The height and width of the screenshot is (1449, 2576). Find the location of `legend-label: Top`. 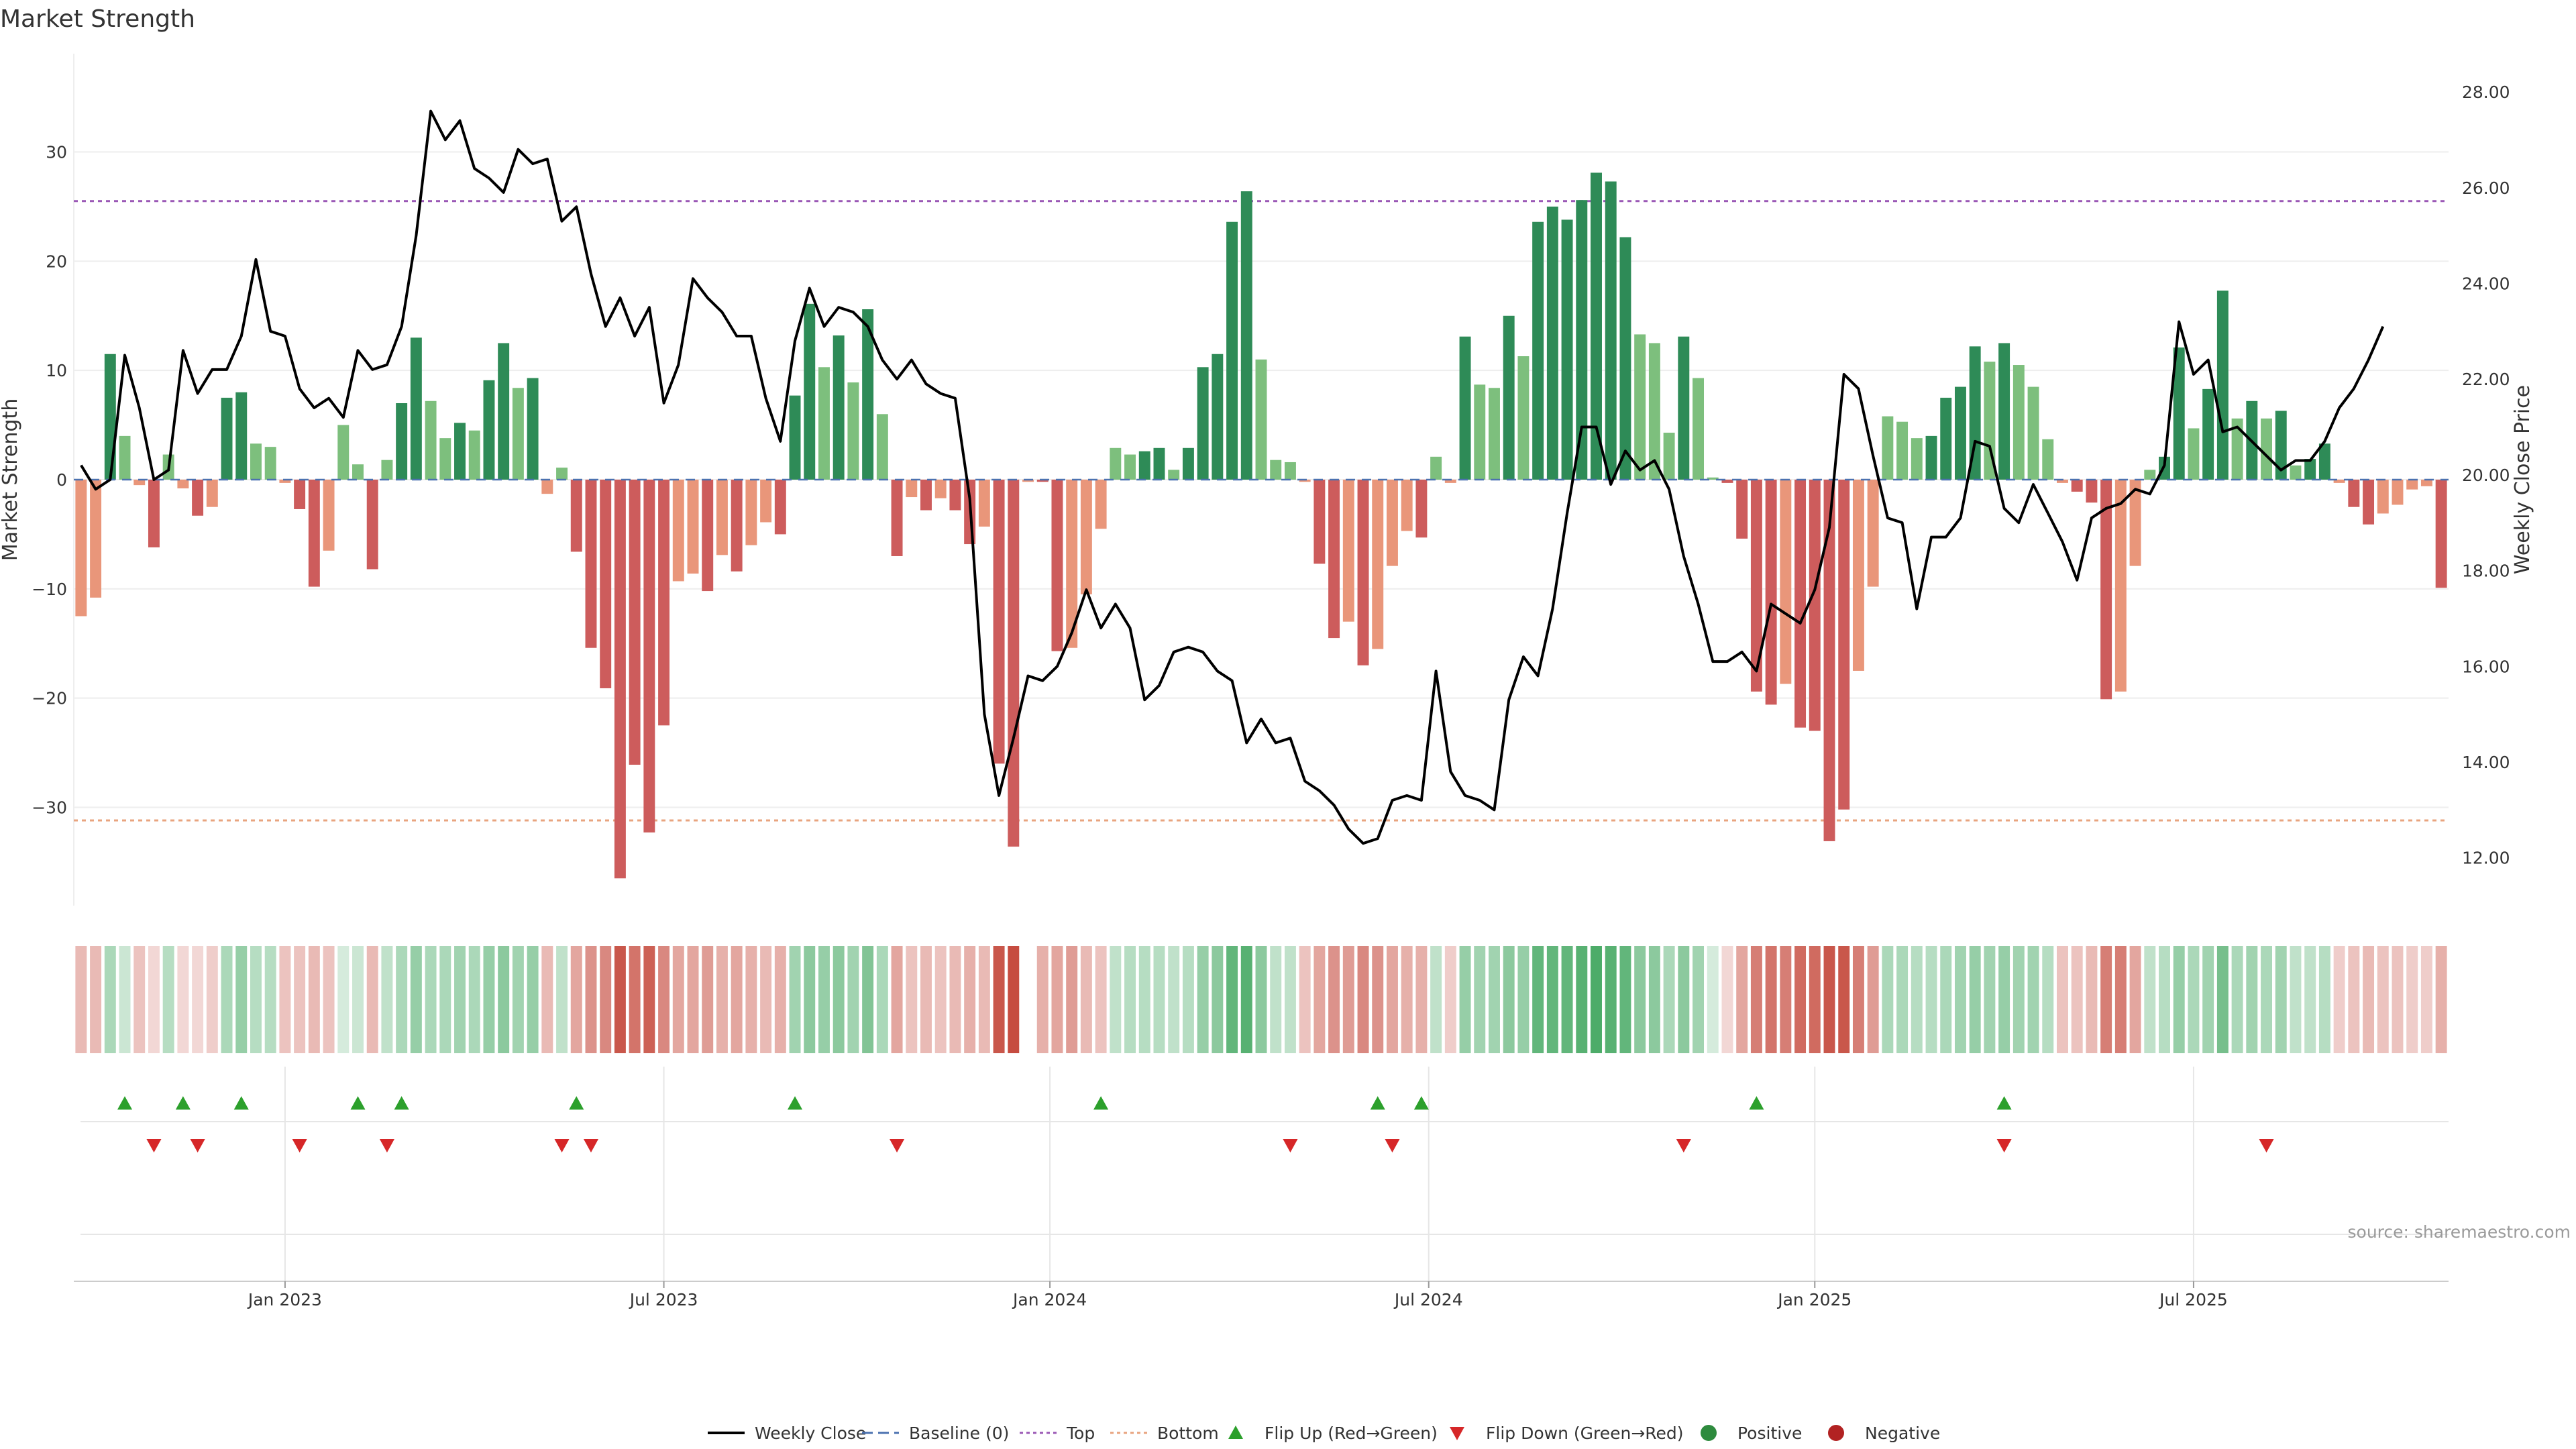

legend-label: Top is located at coordinates (1080, 1433).